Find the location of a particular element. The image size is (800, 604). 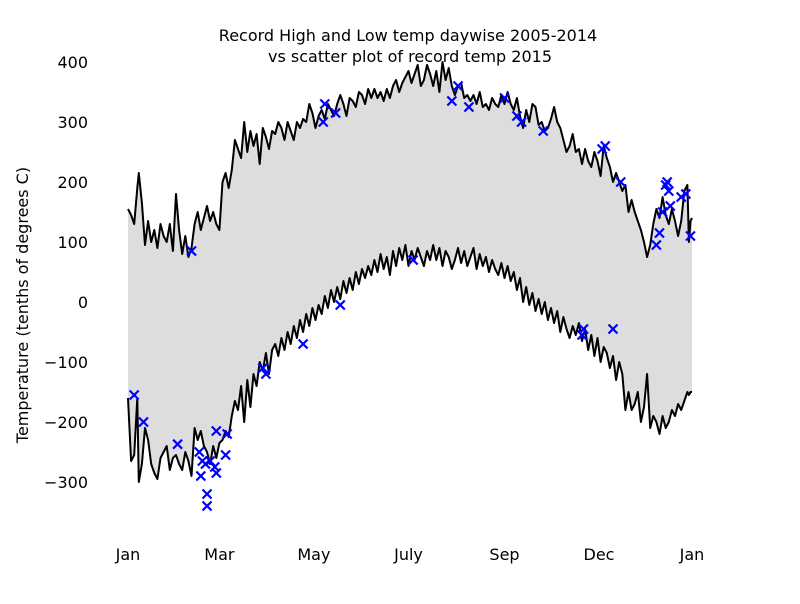

y-axis-ticks: −300 −200 −100 0 100 200 300 400 is located at coordinates (66, 272).